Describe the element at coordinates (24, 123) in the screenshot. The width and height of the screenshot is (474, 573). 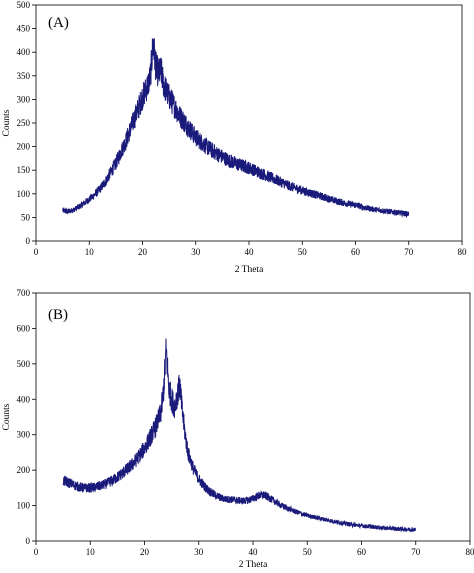
I see `y-tick-label: 250` at that location.